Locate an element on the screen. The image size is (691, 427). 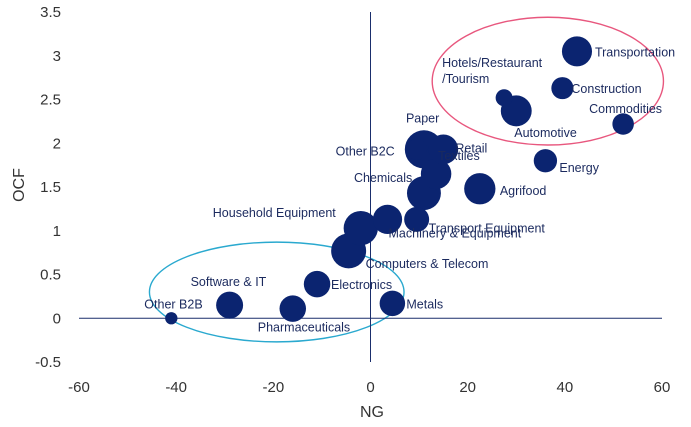
highlight-ellipse-top is located at coordinates (548, 81).